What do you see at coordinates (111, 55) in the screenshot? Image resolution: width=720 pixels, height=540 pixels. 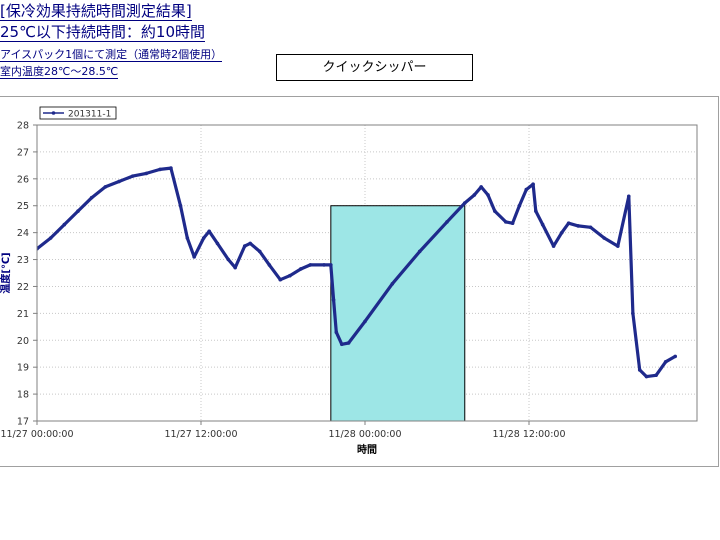 I see `measurement-note: アイスパック1個にて測定（通常時2個使用）` at bounding box center [111, 55].